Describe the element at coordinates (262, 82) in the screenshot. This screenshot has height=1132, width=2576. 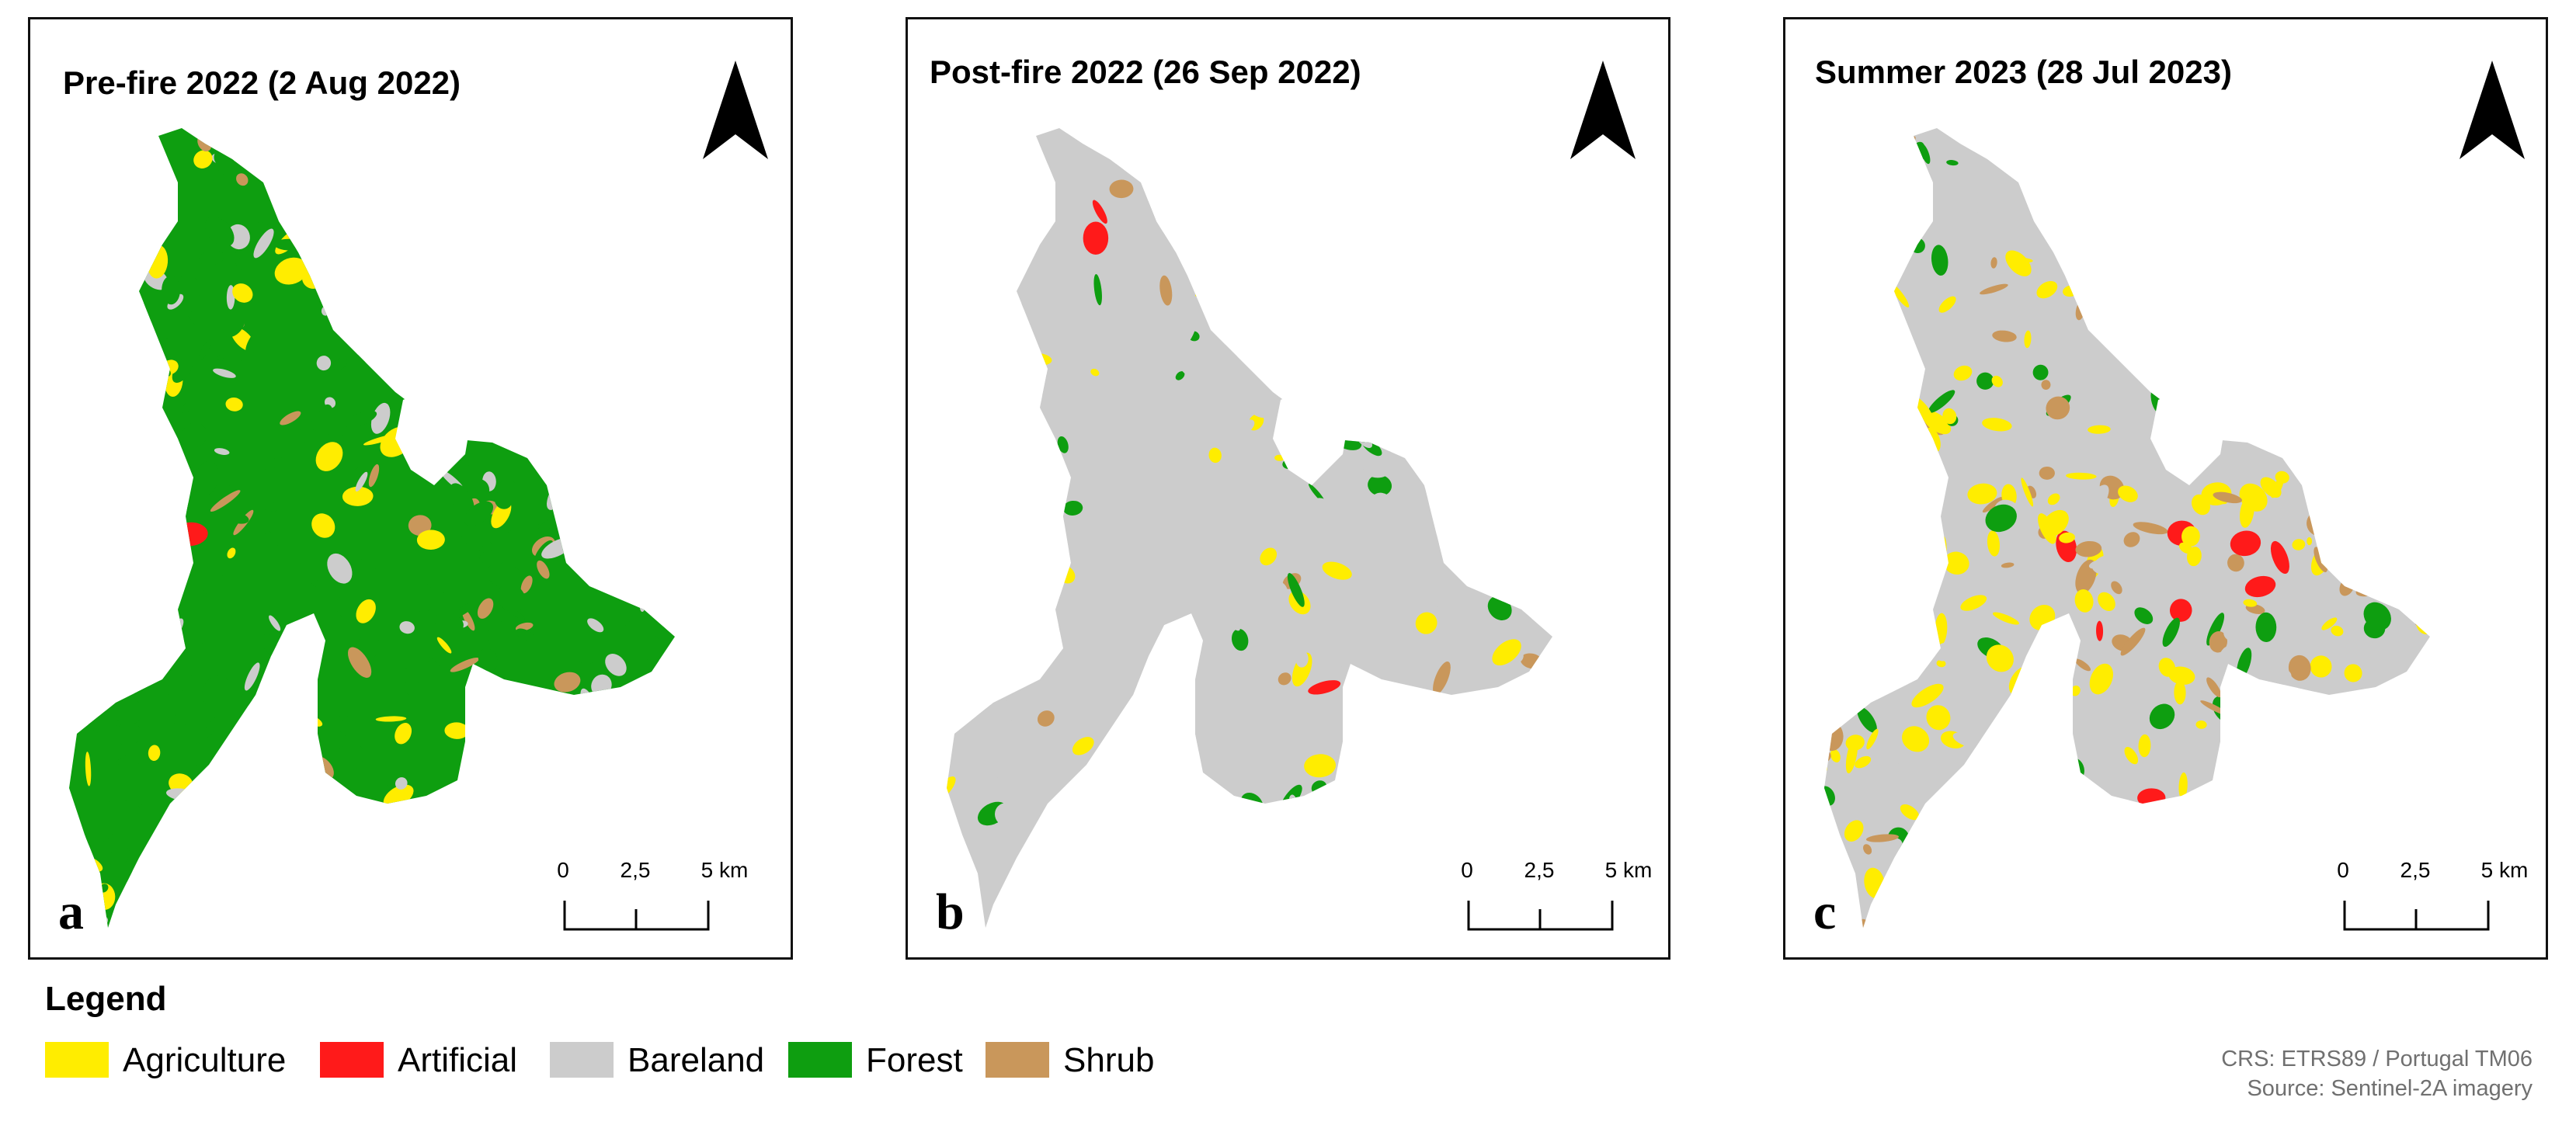
I see `panel-title: Pre-fire 2022 (2 Aug 2022)` at that location.